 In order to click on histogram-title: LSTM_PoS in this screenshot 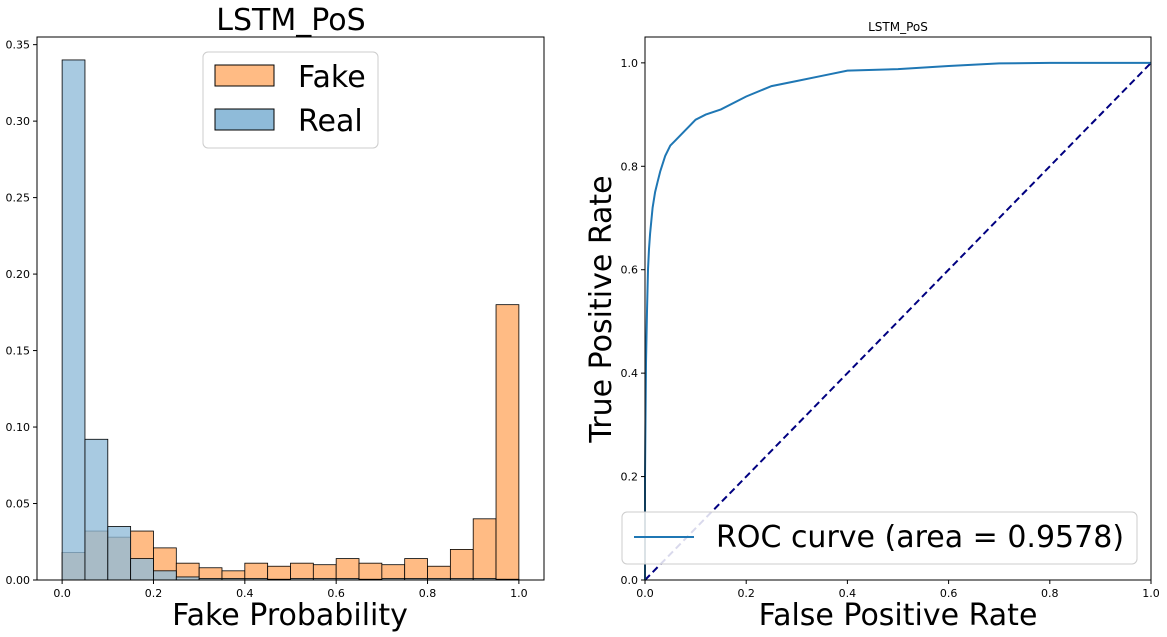, I will do `click(290, 20)`.